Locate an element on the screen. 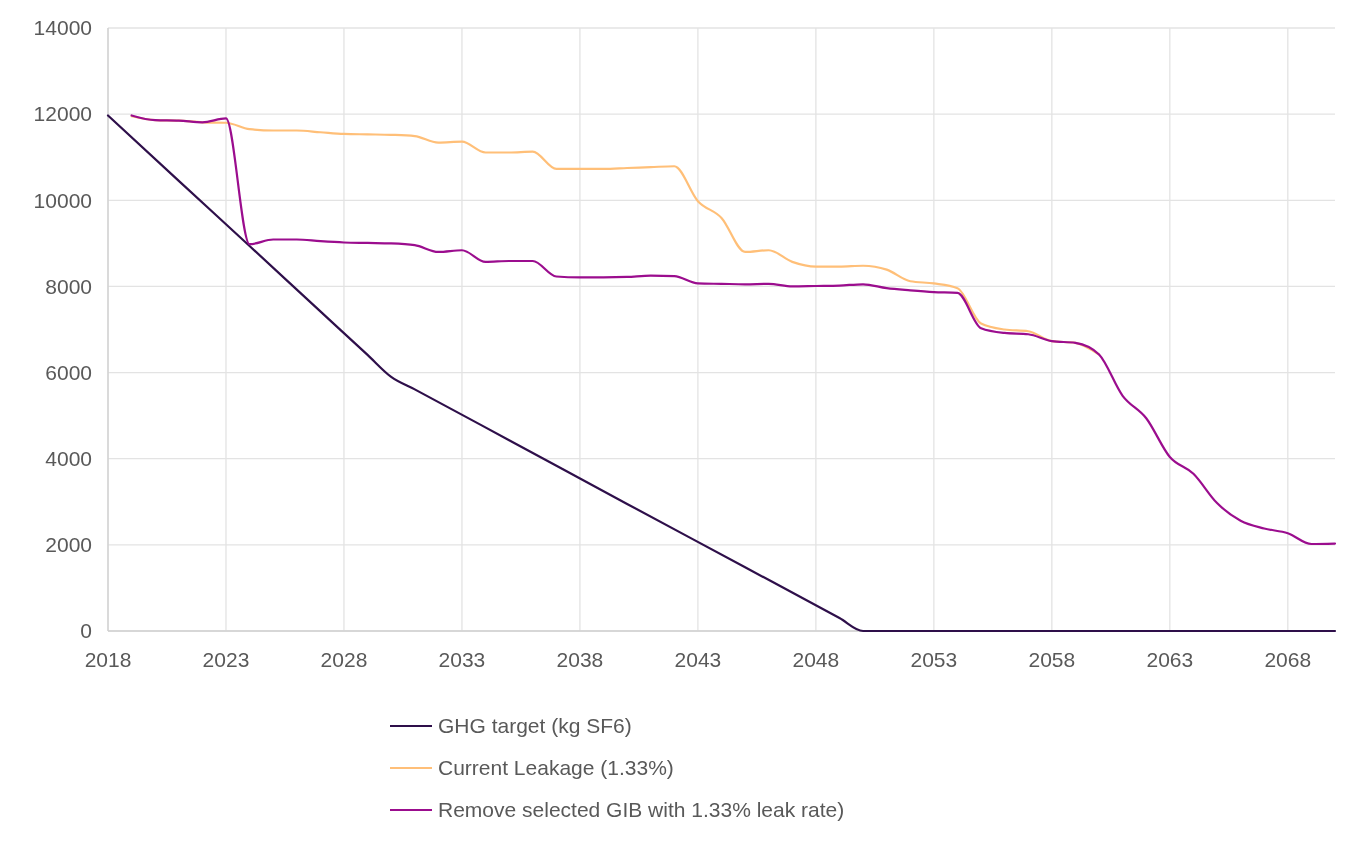 This screenshot has height=854, width=1363. x-tick-label: 2053 is located at coordinates (934, 659).